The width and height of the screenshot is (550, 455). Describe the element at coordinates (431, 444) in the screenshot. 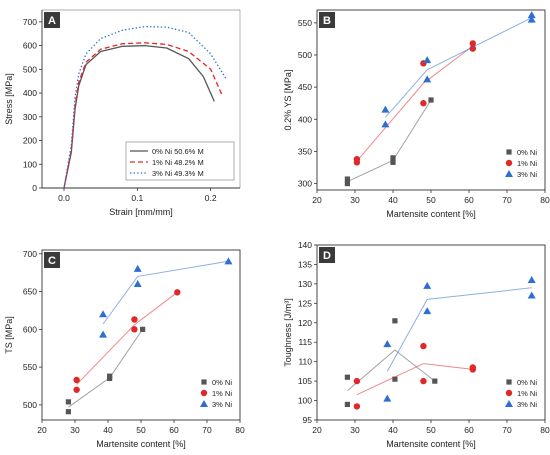

I see `x-axis-label: Martensite content [%]` at that location.